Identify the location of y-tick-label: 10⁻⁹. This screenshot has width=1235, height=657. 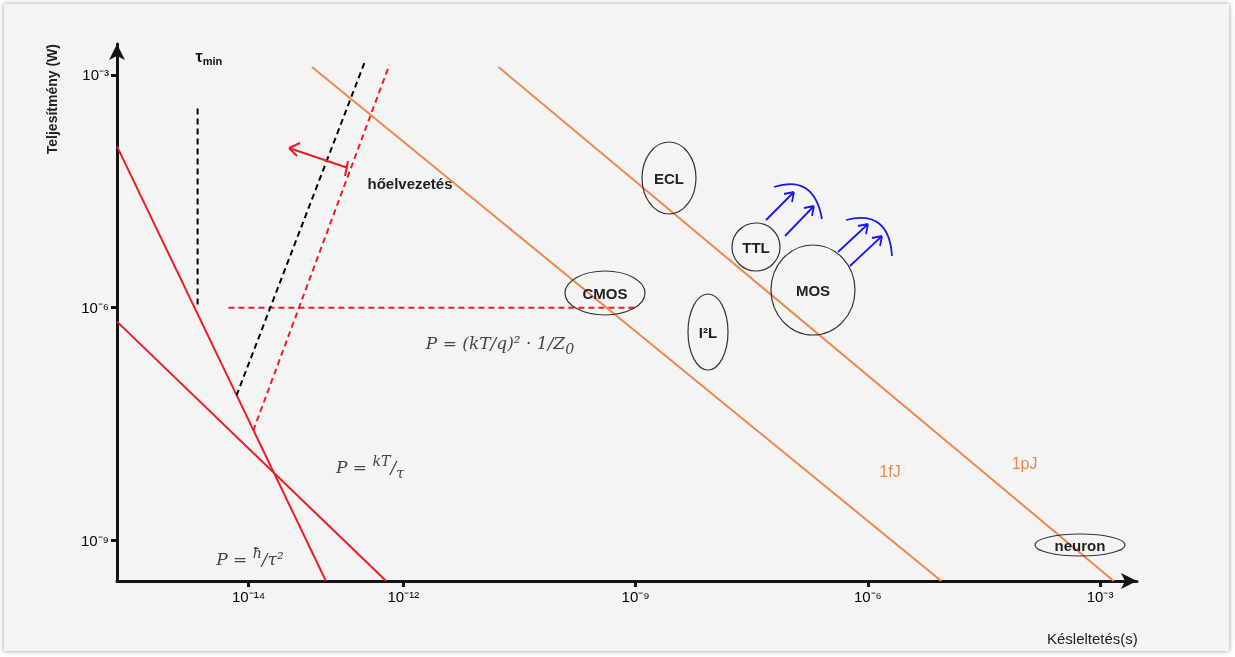
(94, 540).